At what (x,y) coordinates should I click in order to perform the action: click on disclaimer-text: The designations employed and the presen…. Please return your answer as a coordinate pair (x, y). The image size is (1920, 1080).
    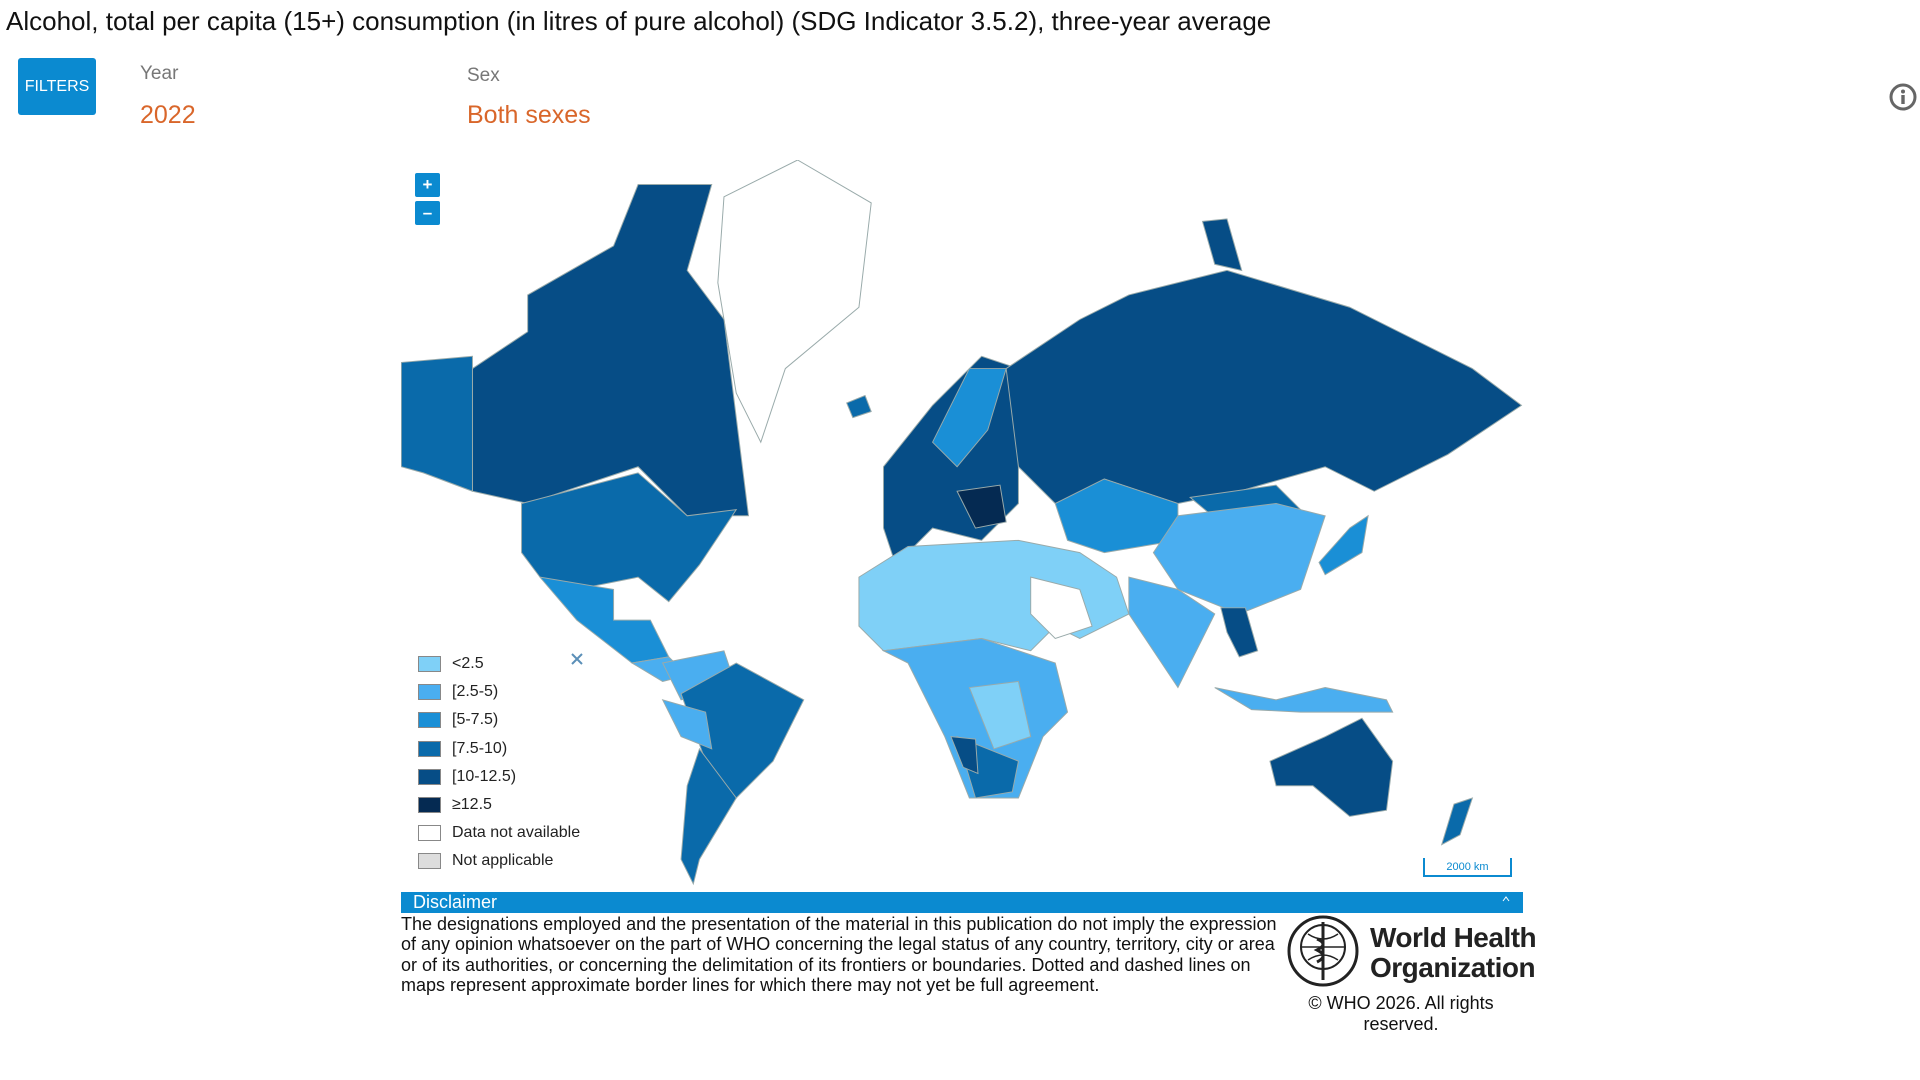
    Looking at the image, I should click on (839, 954).